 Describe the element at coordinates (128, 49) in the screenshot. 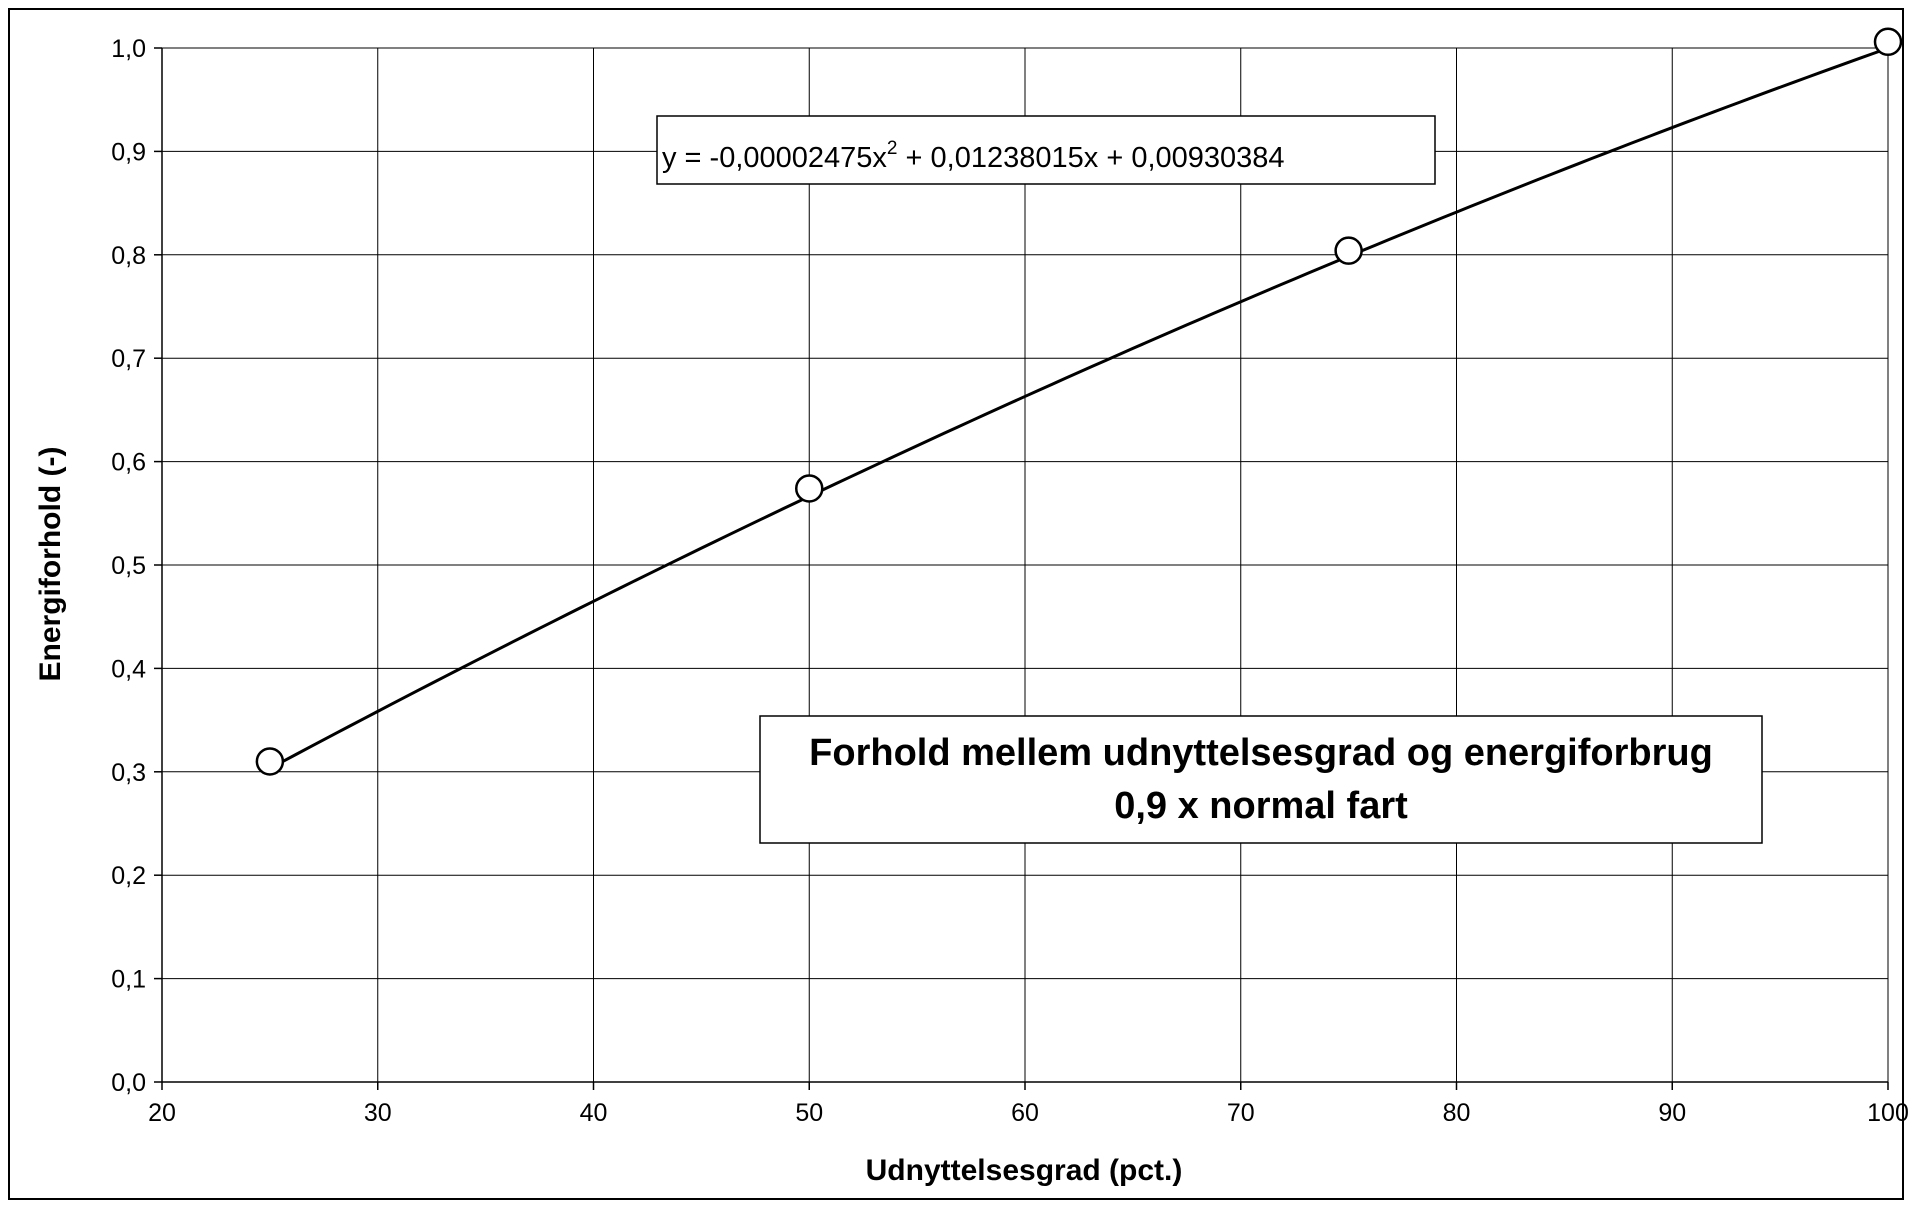

I see `y-tick-label: 1,0` at that location.